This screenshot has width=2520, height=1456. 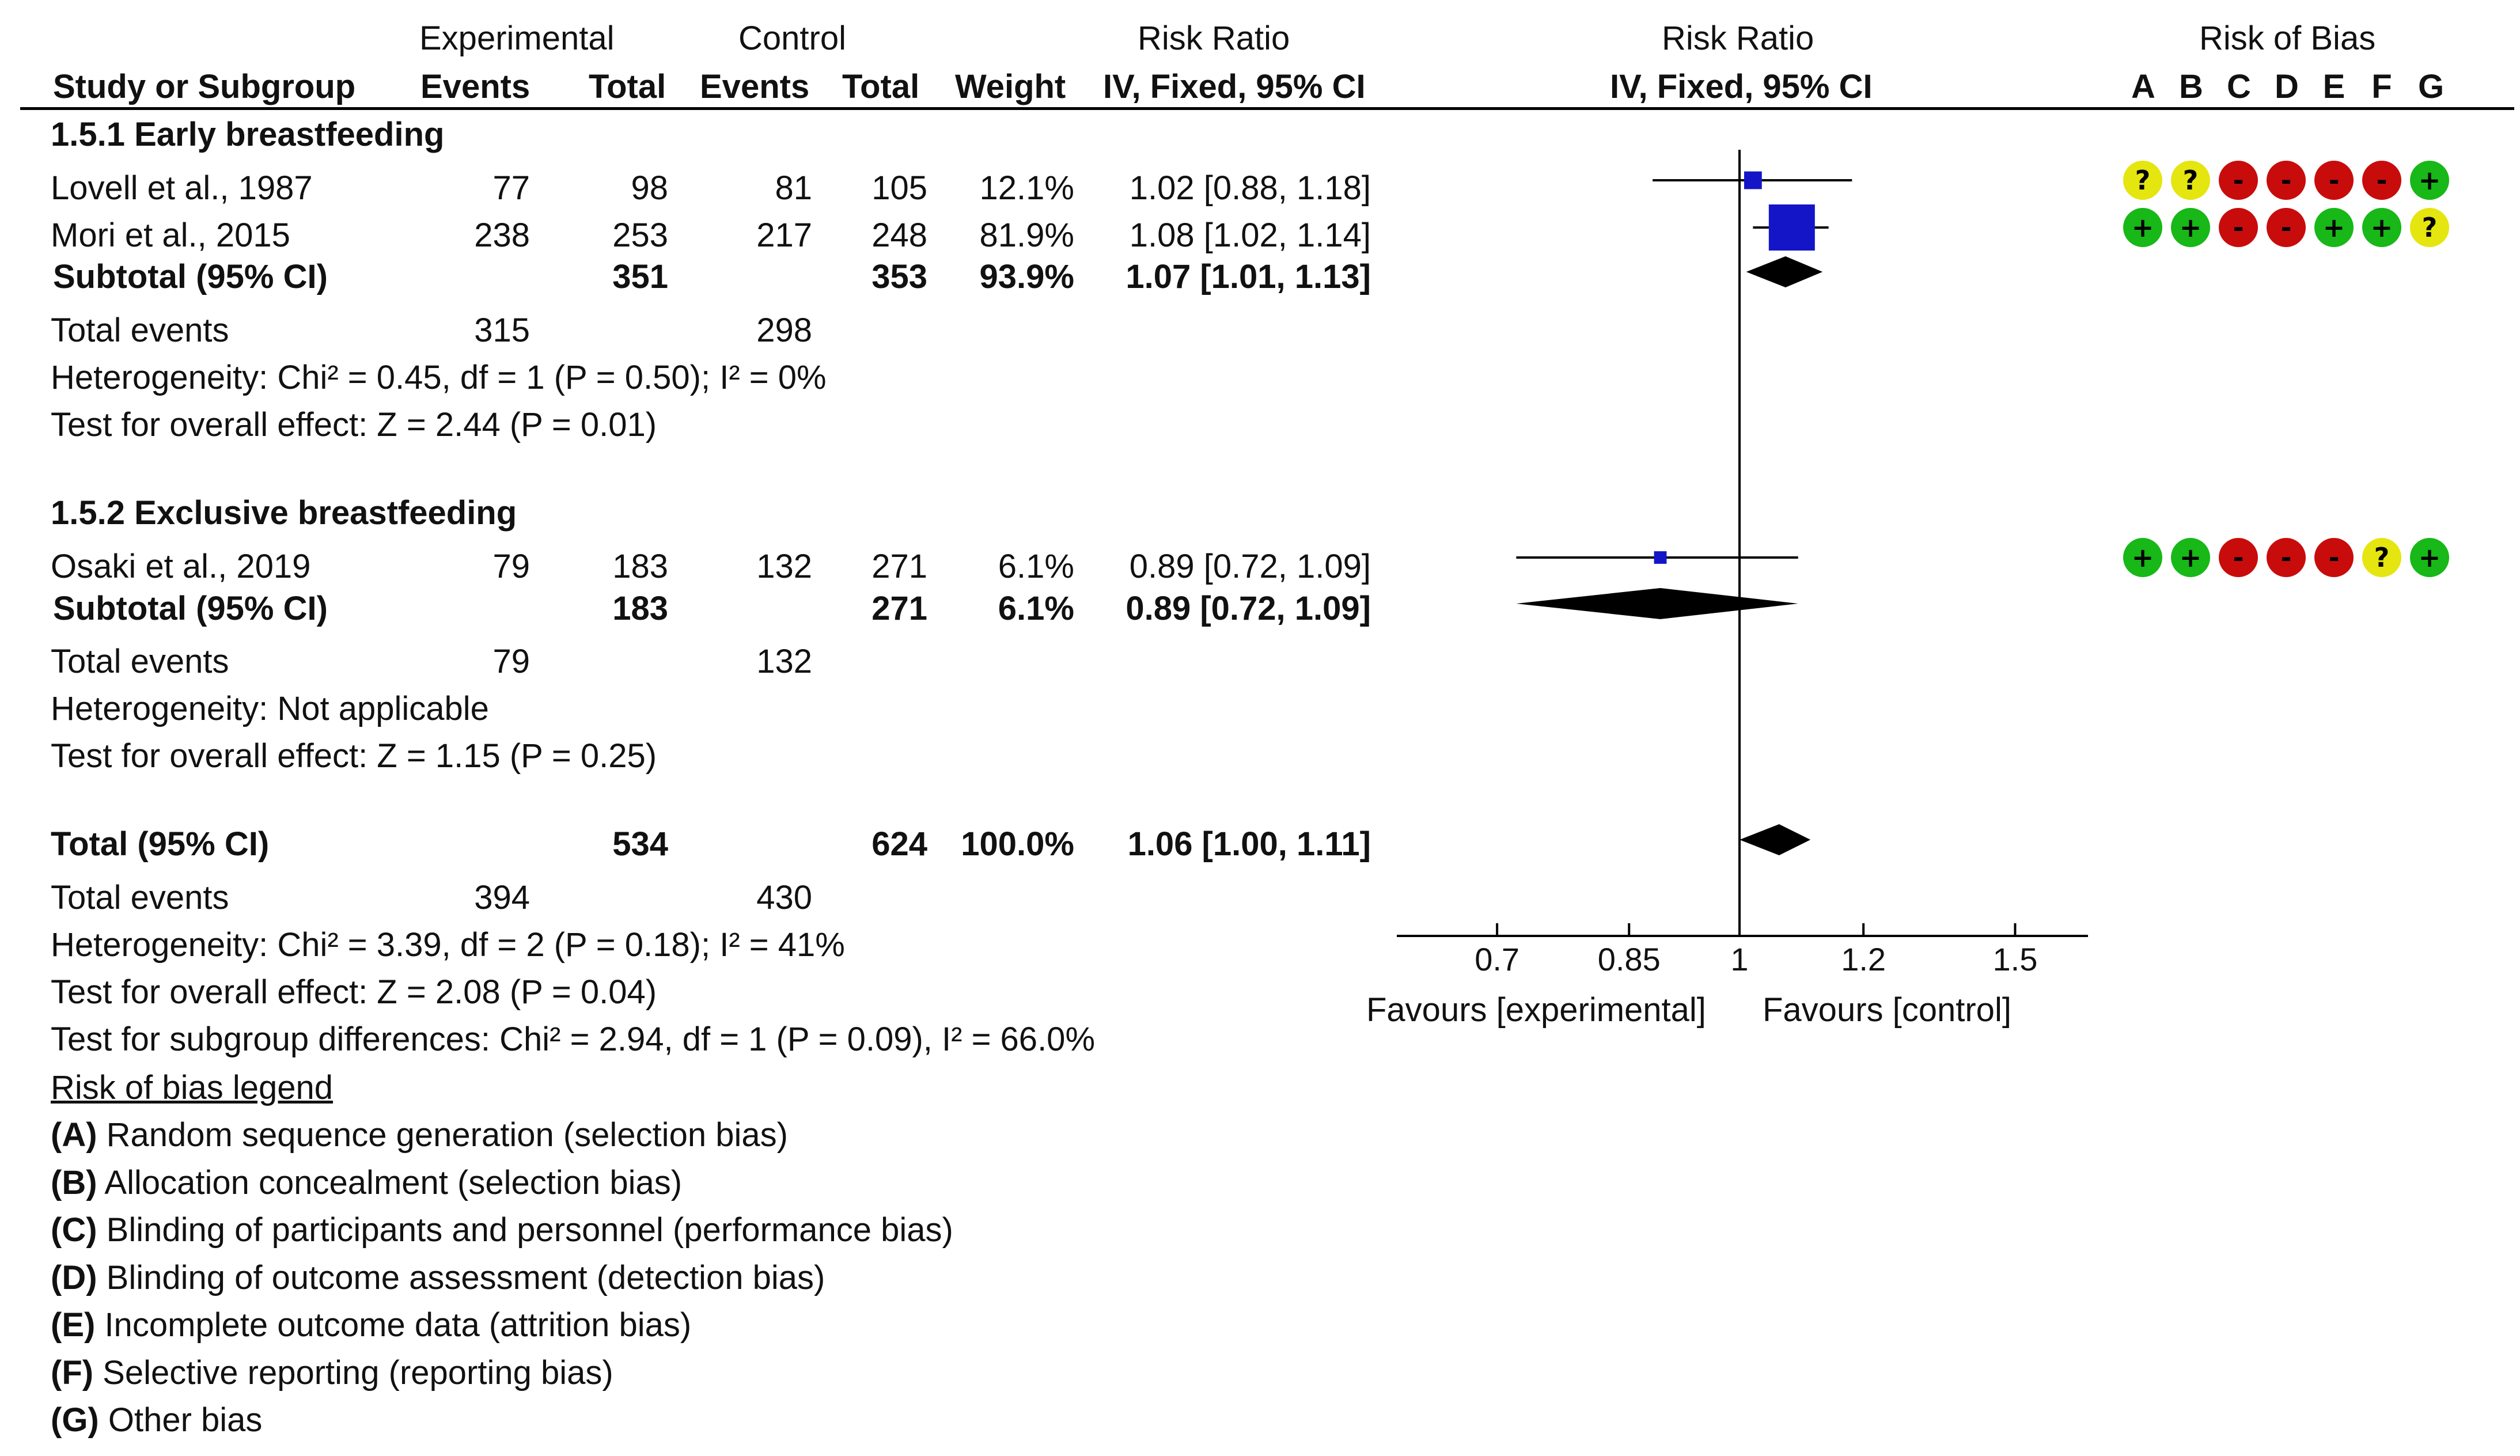 What do you see at coordinates (511, 661) in the screenshot?
I see `total-events-exp: 79` at bounding box center [511, 661].